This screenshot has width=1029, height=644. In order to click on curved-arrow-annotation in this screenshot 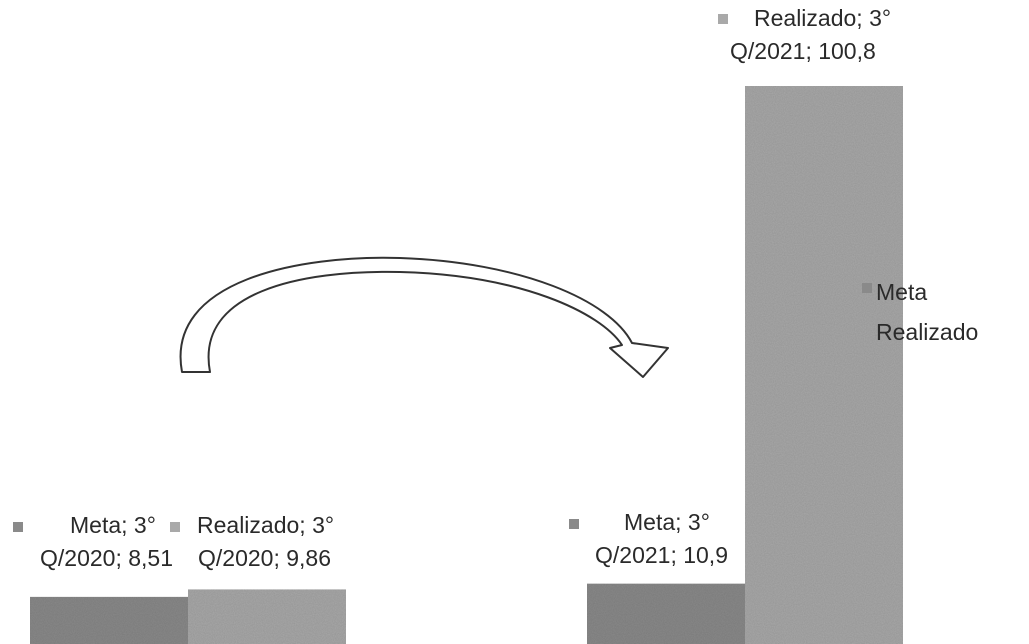, I will do `click(424, 317)`.